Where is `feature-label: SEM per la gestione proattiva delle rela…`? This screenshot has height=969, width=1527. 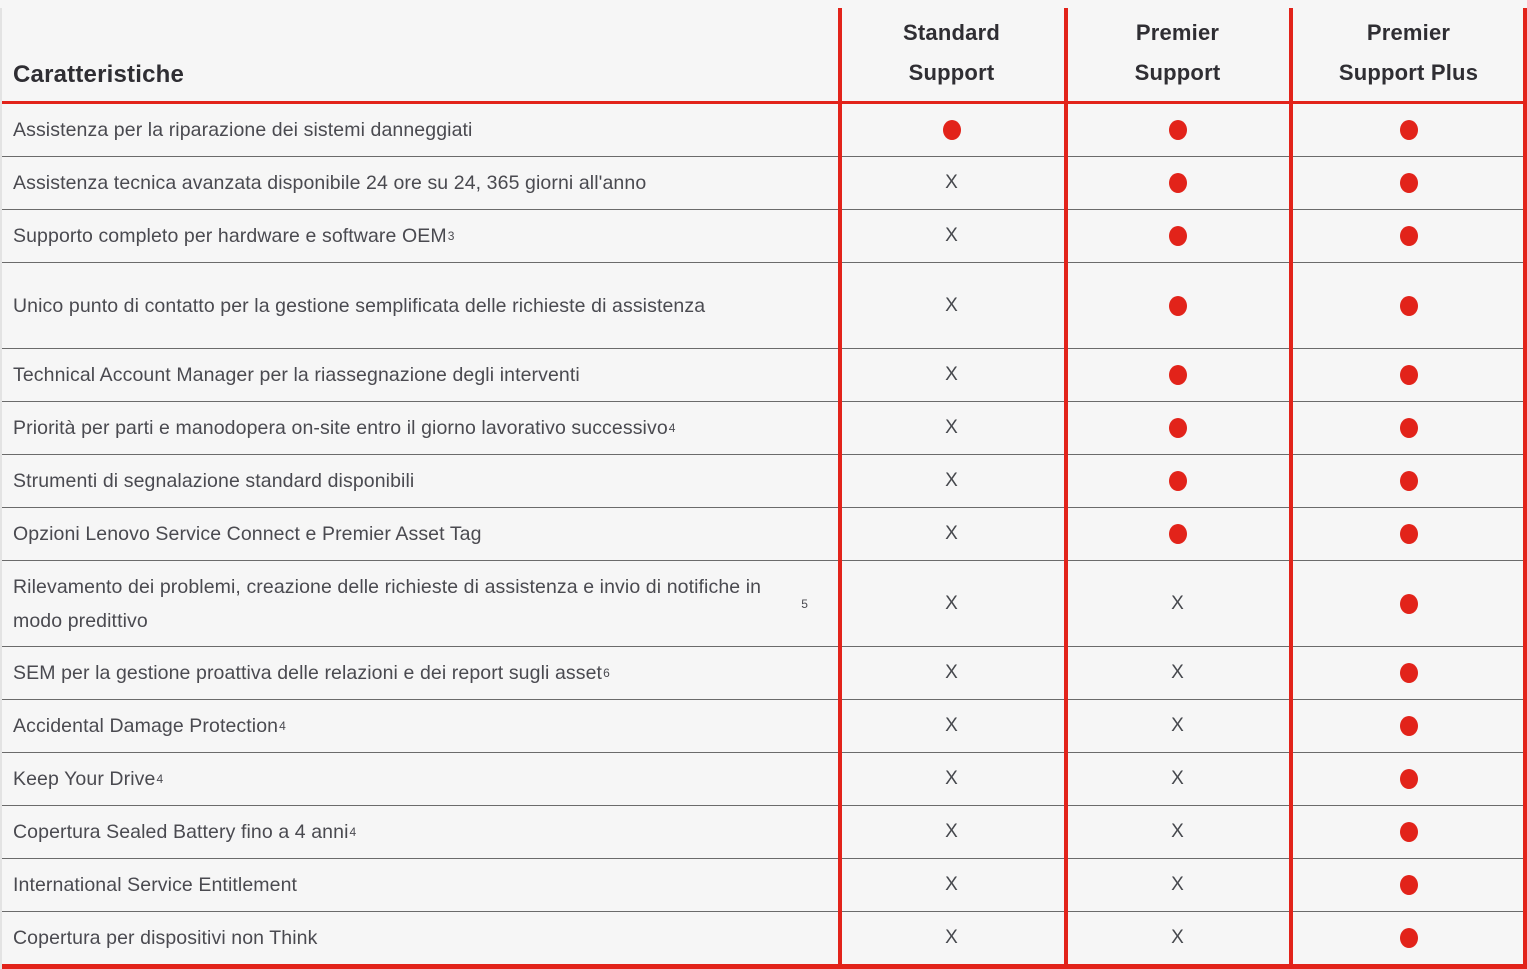 feature-label: SEM per la gestione proattiva delle rela… is located at coordinates (311, 673).